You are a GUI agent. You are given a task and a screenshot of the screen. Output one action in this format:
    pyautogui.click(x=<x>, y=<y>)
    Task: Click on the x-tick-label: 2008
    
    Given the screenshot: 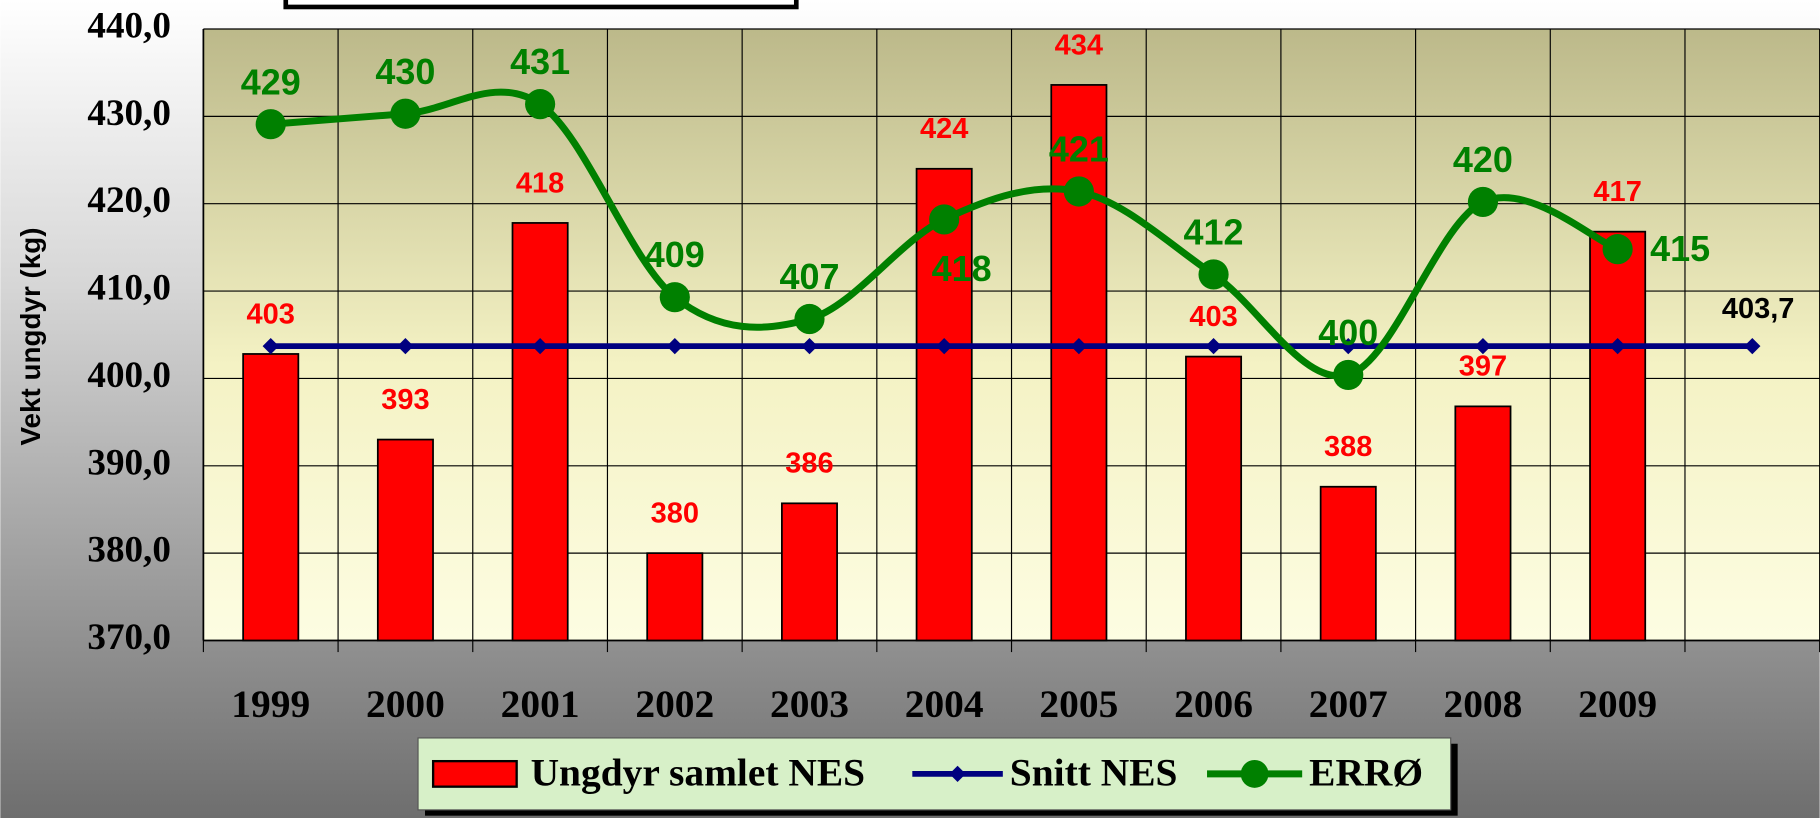 What is the action you would take?
    pyautogui.click(x=1483, y=704)
    